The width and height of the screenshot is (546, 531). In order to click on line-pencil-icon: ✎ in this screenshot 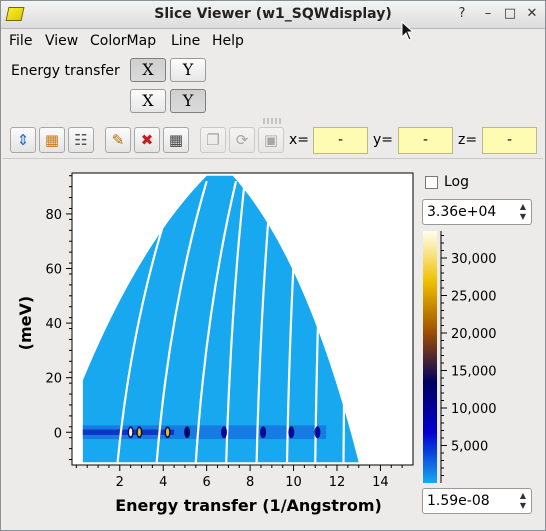, I will do `click(118, 140)`.